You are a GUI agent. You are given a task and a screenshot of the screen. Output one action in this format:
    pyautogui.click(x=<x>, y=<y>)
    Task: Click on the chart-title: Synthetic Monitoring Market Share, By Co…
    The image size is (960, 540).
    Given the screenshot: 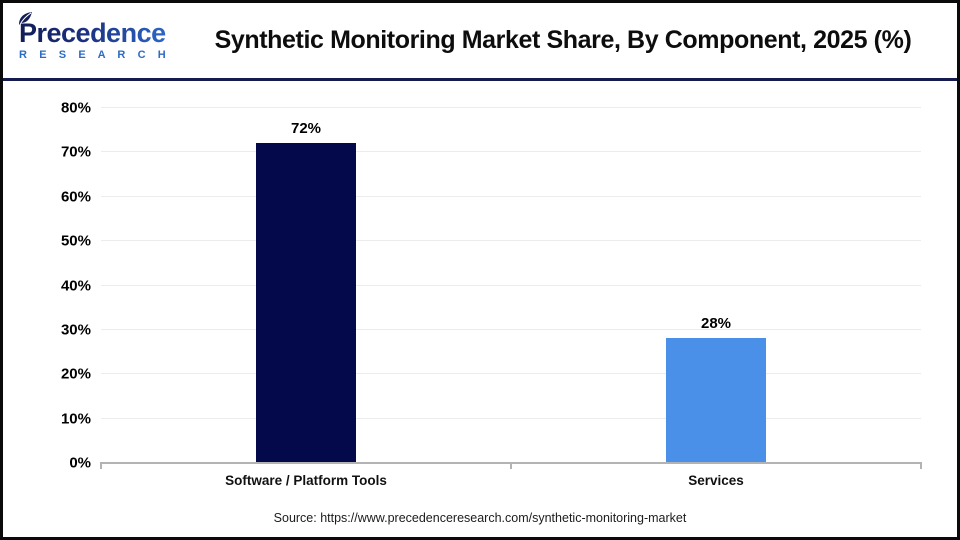 What is the action you would take?
    pyautogui.click(x=563, y=40)
    